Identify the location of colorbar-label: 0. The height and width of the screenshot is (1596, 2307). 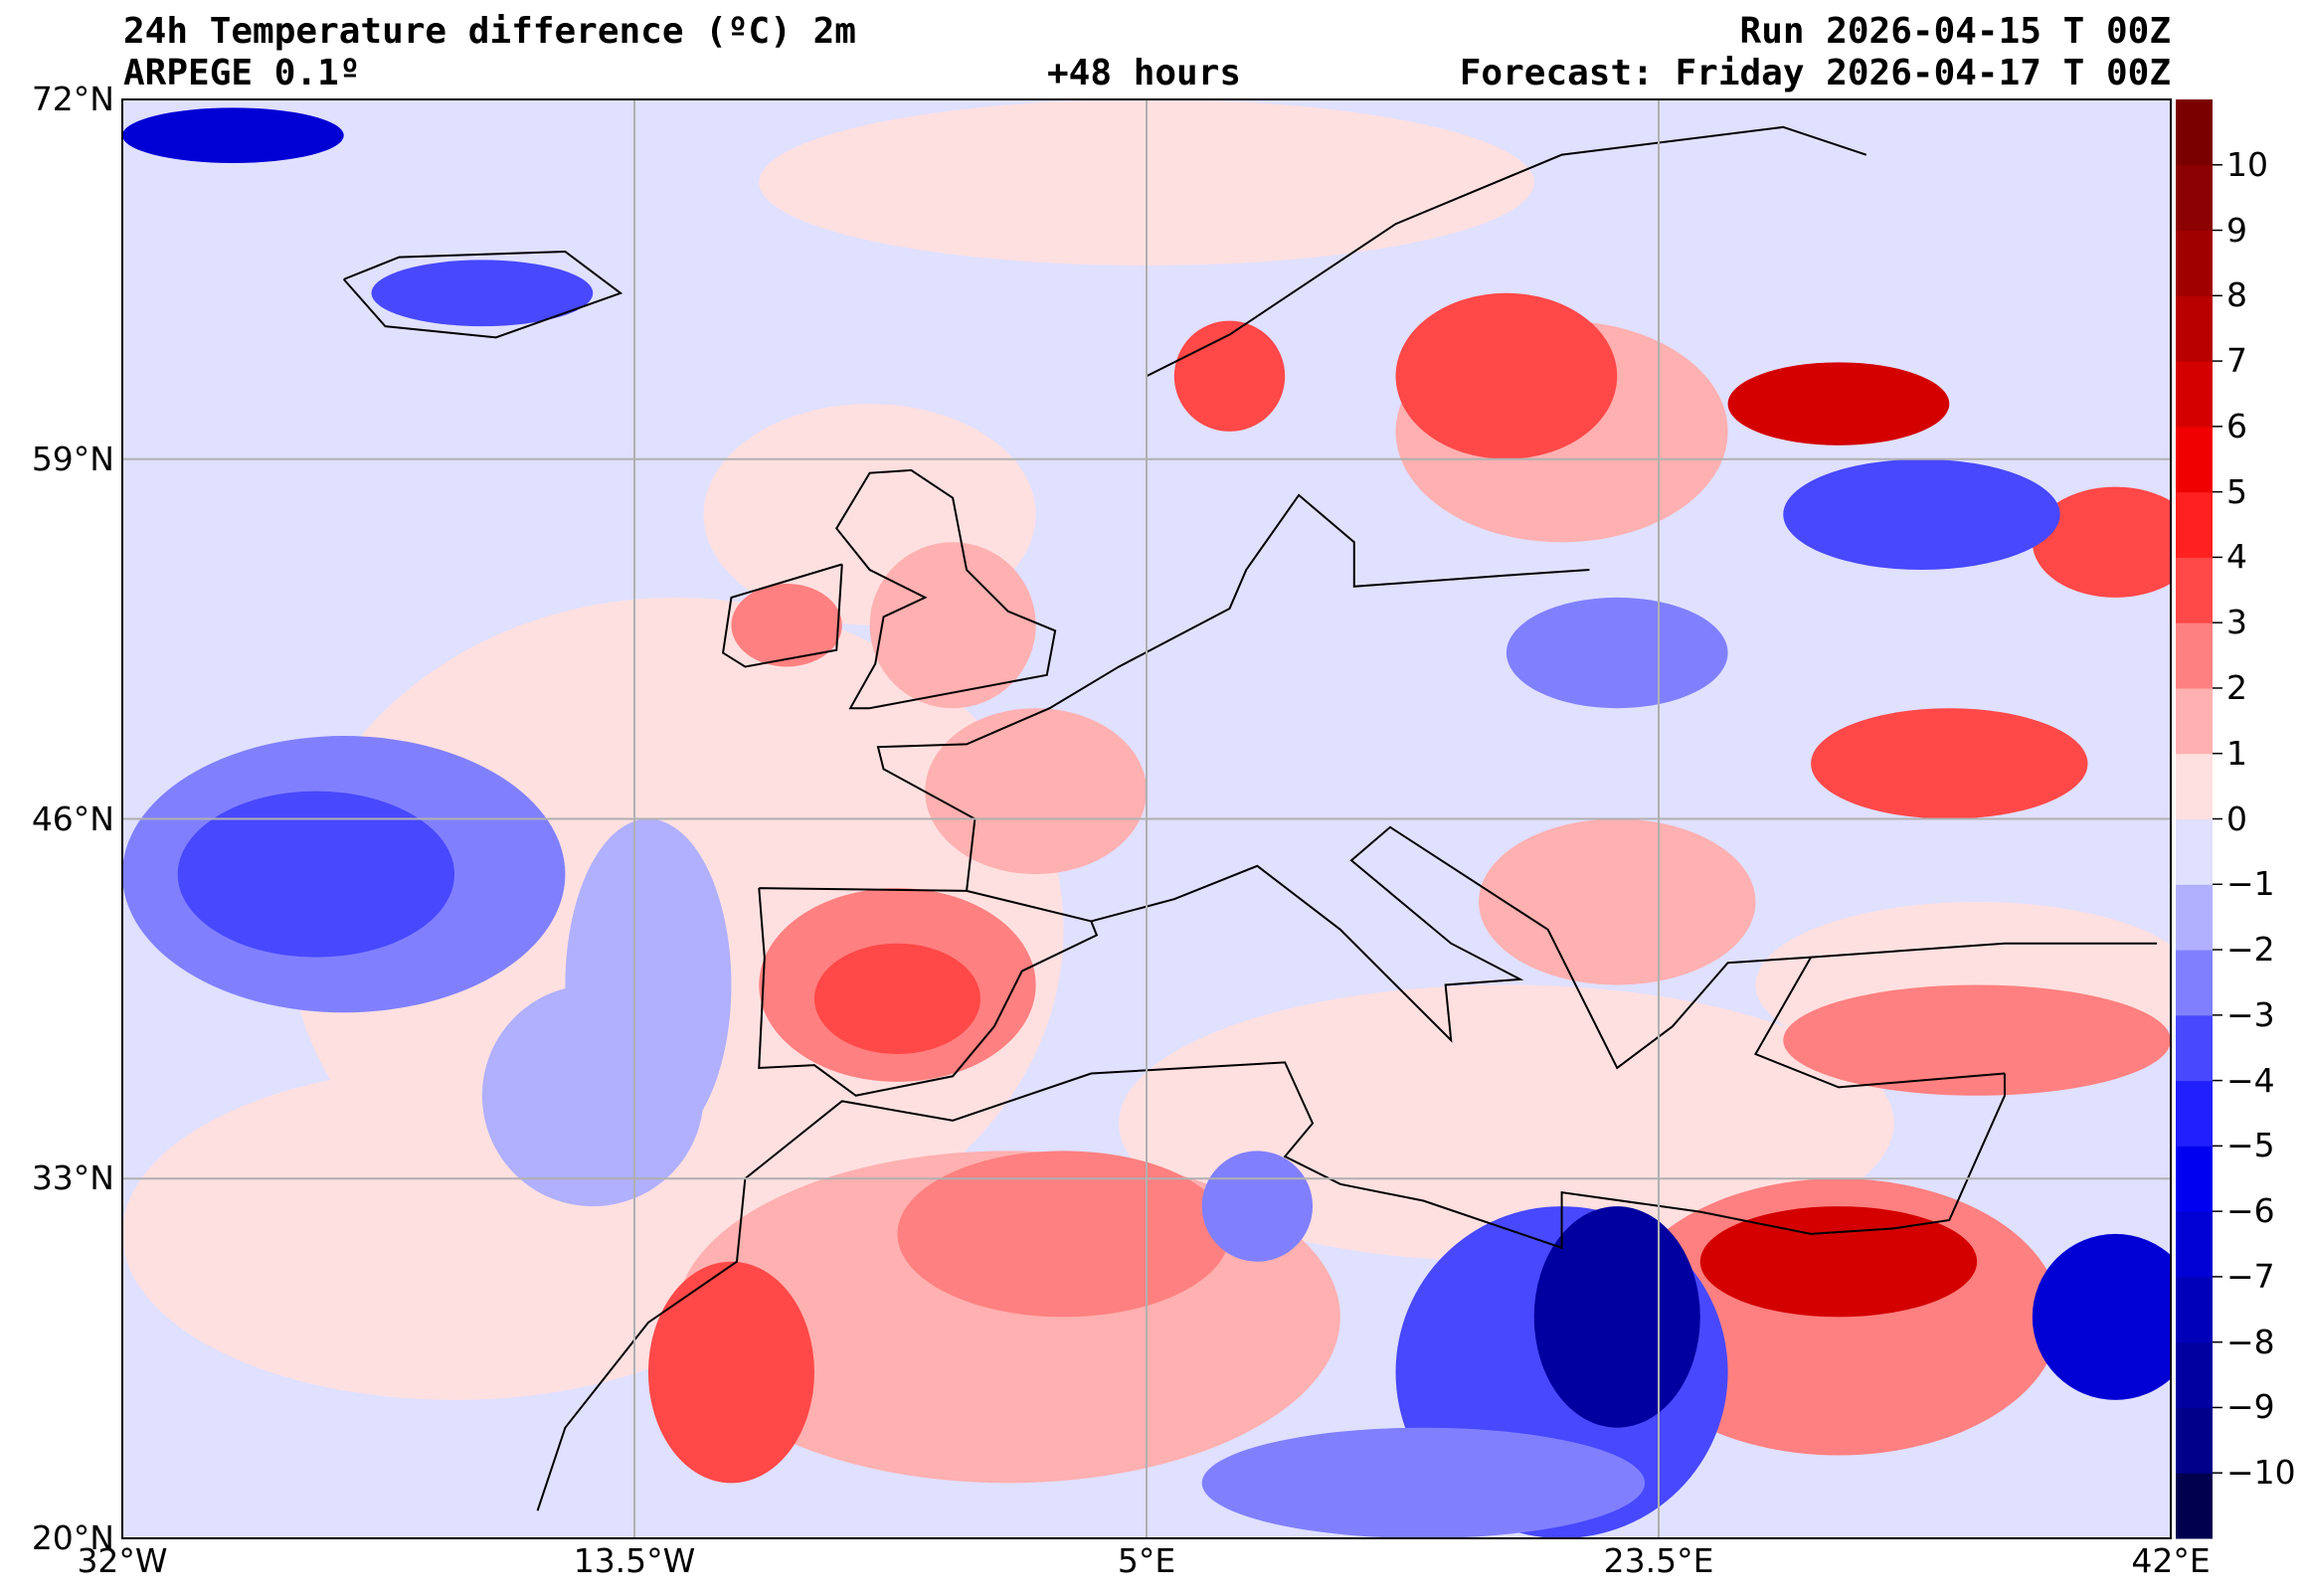
(2236, 818).